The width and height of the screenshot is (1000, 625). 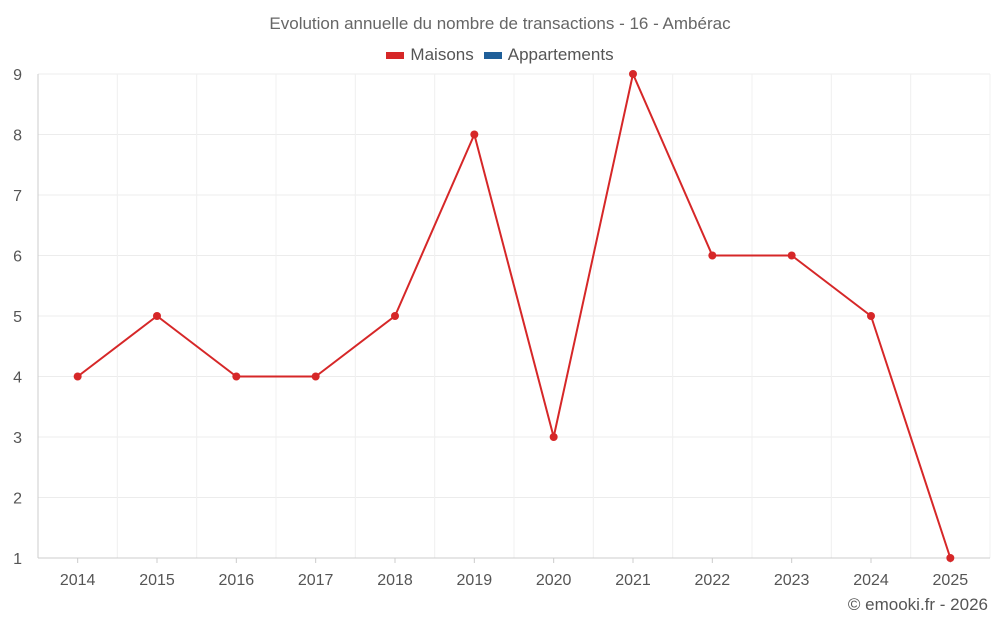 What do you see at coordinates (316, 580) in the screenshot?
I see `x-tick-label: 2017` at bounding box center [316, 580].